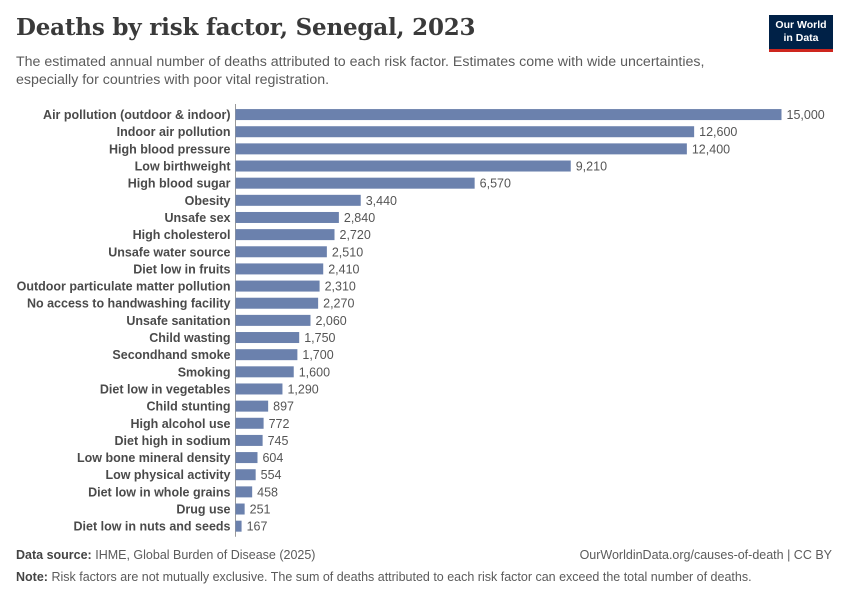  What do you see at coordinates (54, 555) in the screenshot?
I see `data-source-label: Data source:` at bounding box center [54, 555].